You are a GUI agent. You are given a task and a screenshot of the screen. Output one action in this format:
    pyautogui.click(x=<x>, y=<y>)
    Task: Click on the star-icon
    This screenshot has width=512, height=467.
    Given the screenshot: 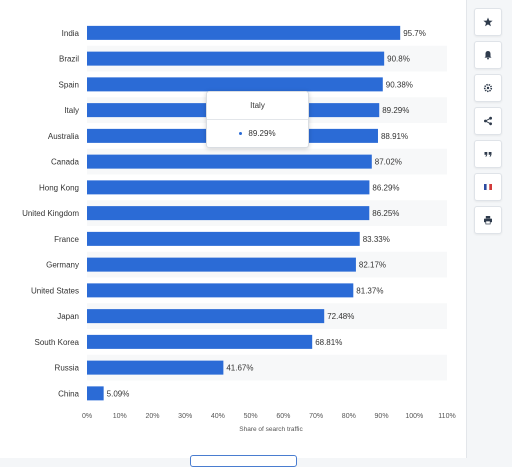 What is the action you would take?
    pyautogui.click(x=488, y=22)
    